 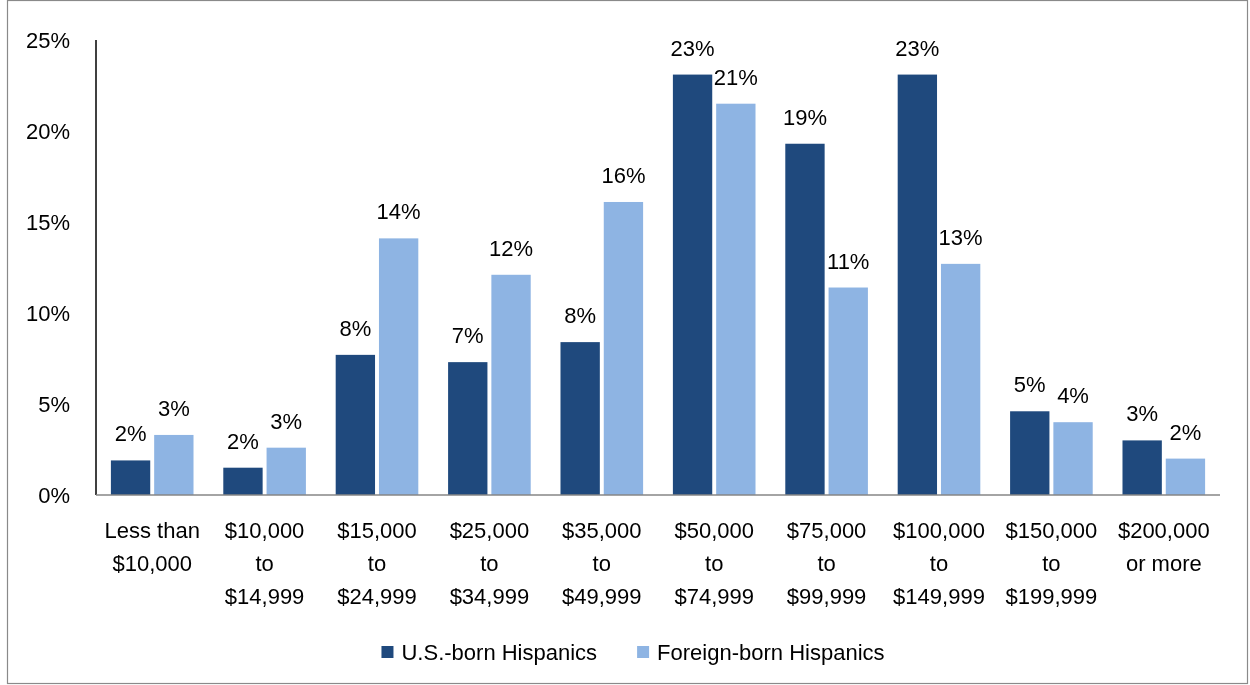 What do you see at coordinates (47, 131) in the screenshot?
I see `y-tick-label: 20%` at bounding box center [47, 131].